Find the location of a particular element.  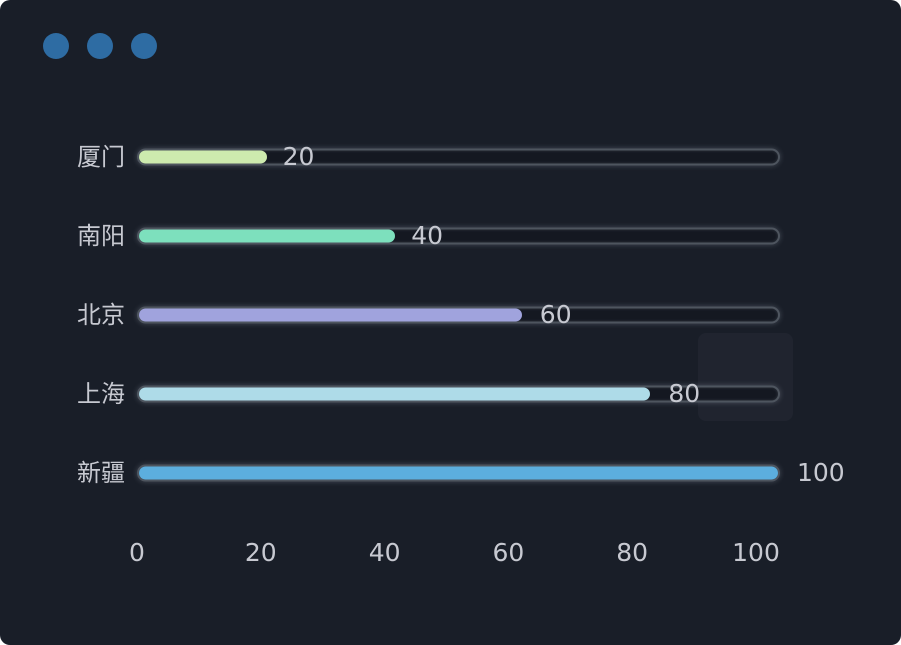

value-label: 20 is located at coordinates (298, 156).